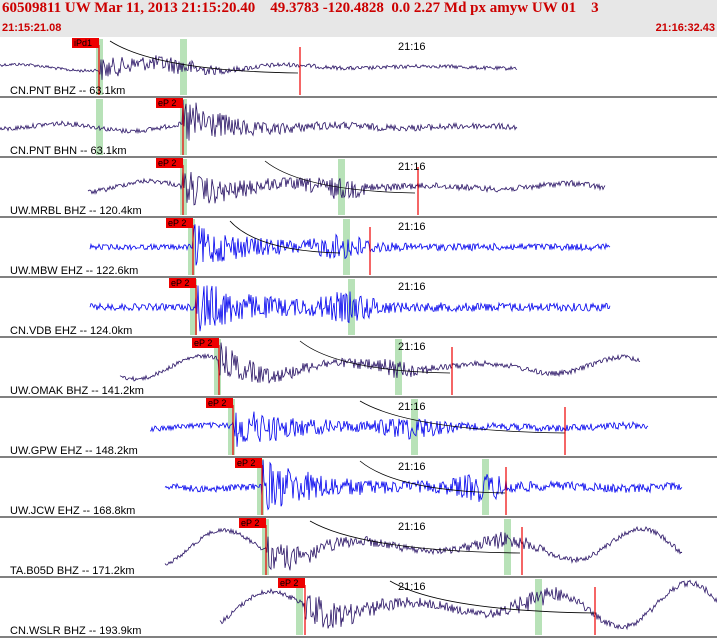  What do you see at coordinates (74, 271) in the screenshot?
I see `station-label: UW.MBW EHZ -- 122.6km` at bounding box center [74, 271].